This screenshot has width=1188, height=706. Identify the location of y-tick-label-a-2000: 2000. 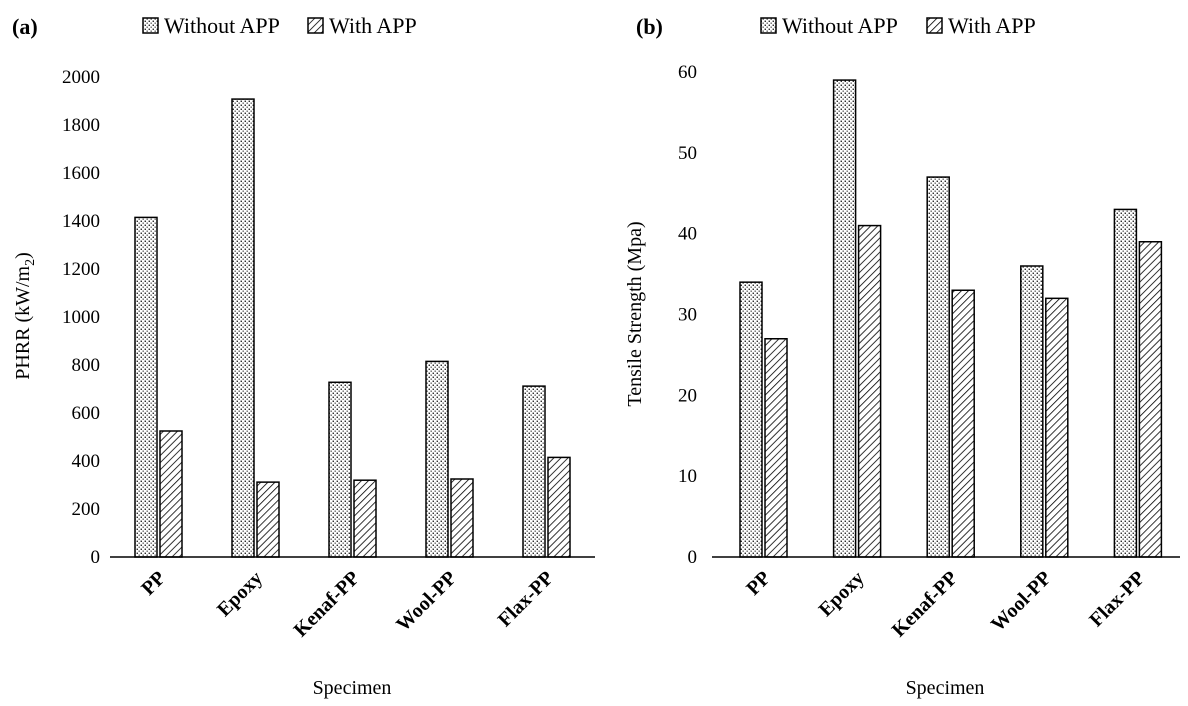
(81, 77).